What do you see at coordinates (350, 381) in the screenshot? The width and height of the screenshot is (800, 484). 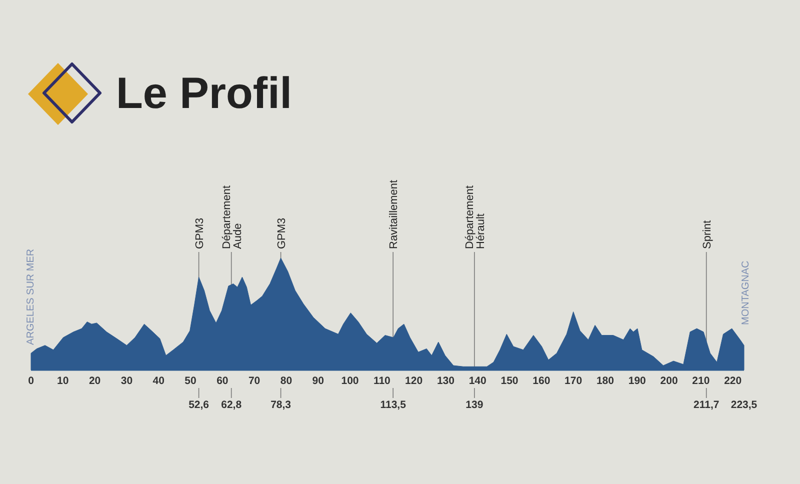 I see `x-tick-label: 100` at bounding box center [350, 381].